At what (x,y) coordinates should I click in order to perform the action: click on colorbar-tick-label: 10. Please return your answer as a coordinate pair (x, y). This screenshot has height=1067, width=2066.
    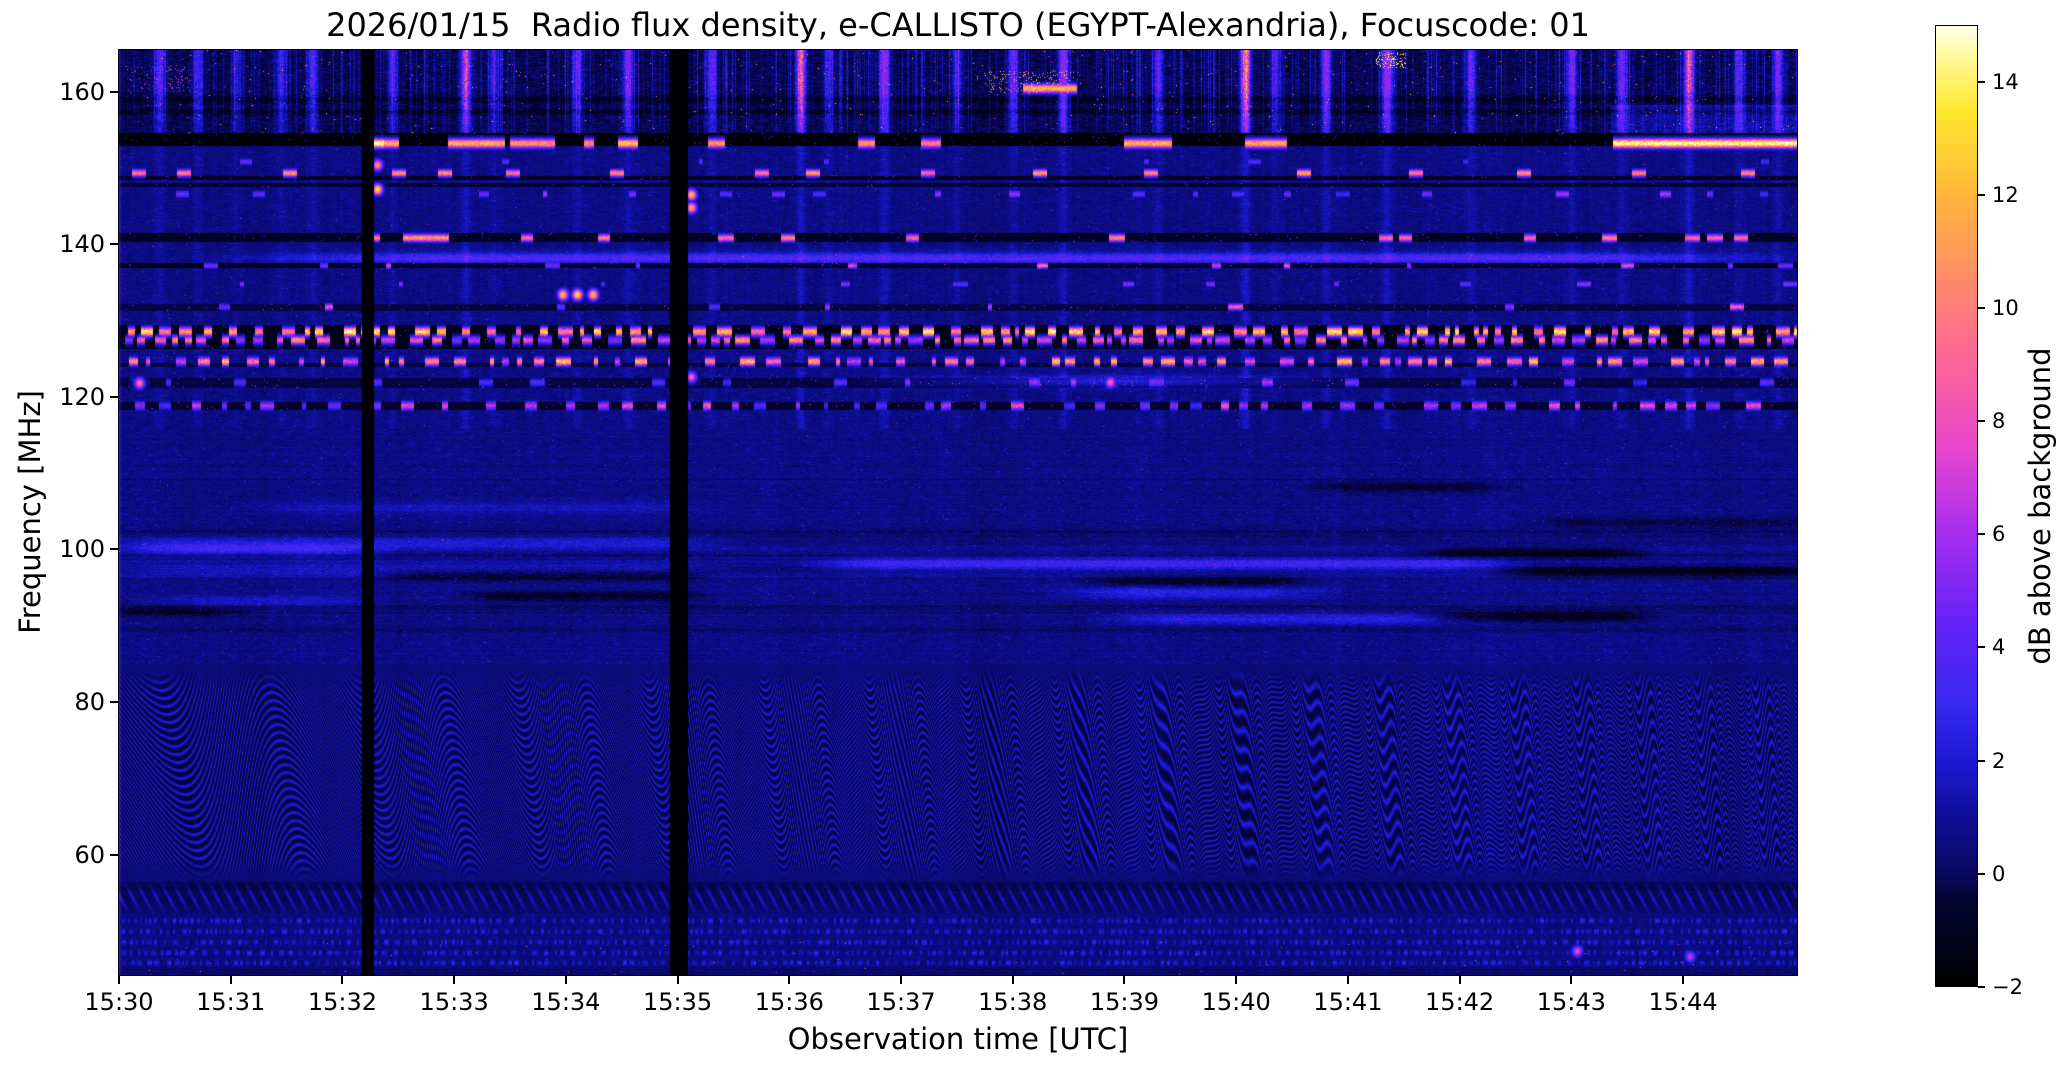
    Looking at the image, I should click on (2005, 307).